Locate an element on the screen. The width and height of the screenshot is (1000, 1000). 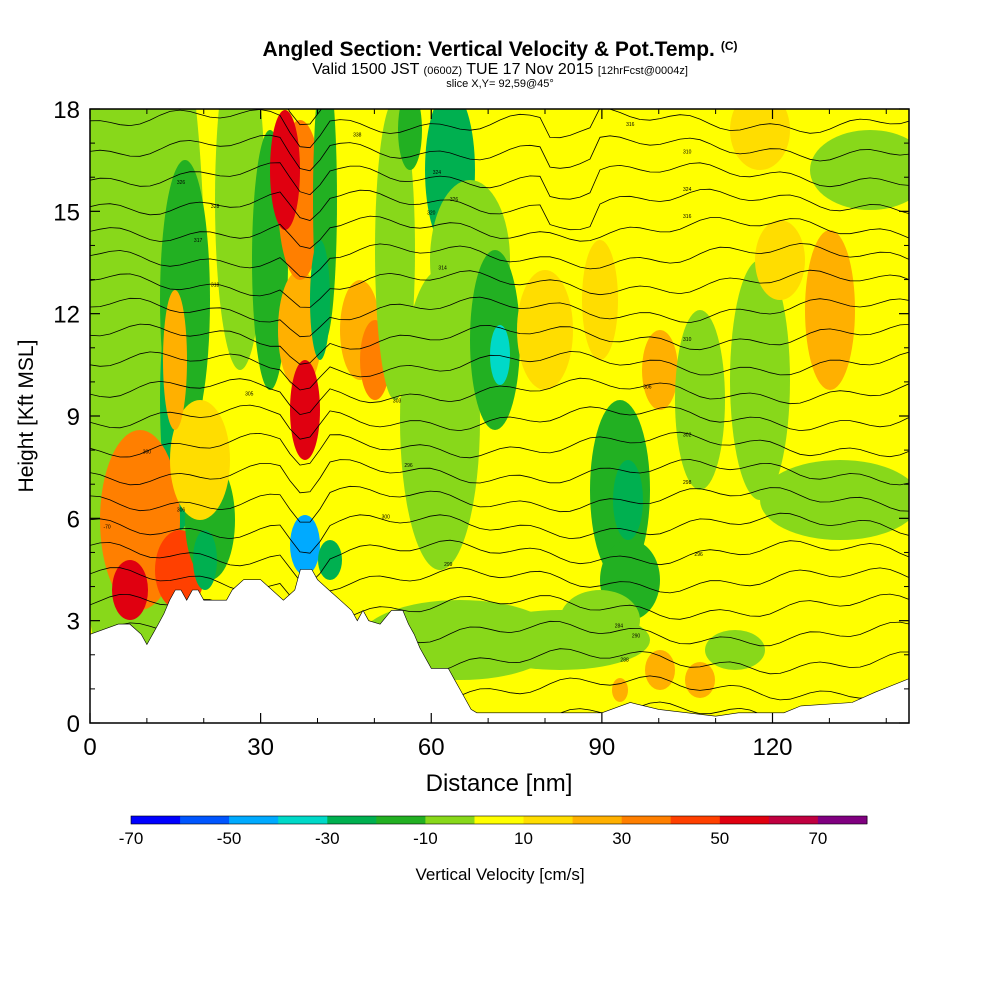
chart-title-unit: (C) is located at coordinates (729, 46).